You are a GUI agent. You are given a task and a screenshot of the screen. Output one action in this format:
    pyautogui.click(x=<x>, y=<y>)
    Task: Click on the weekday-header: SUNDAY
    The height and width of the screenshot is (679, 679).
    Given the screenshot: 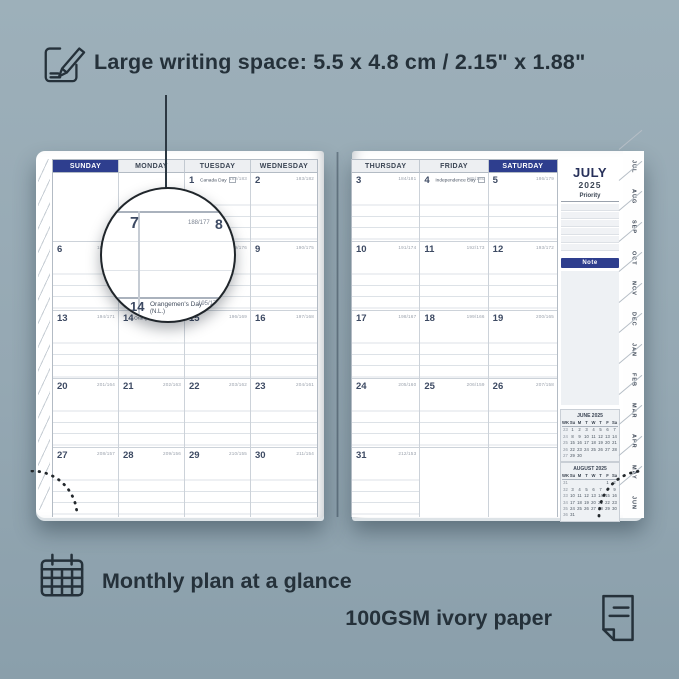 What is the action you would take?
    pyautogui.click(x=86, y=166)
    